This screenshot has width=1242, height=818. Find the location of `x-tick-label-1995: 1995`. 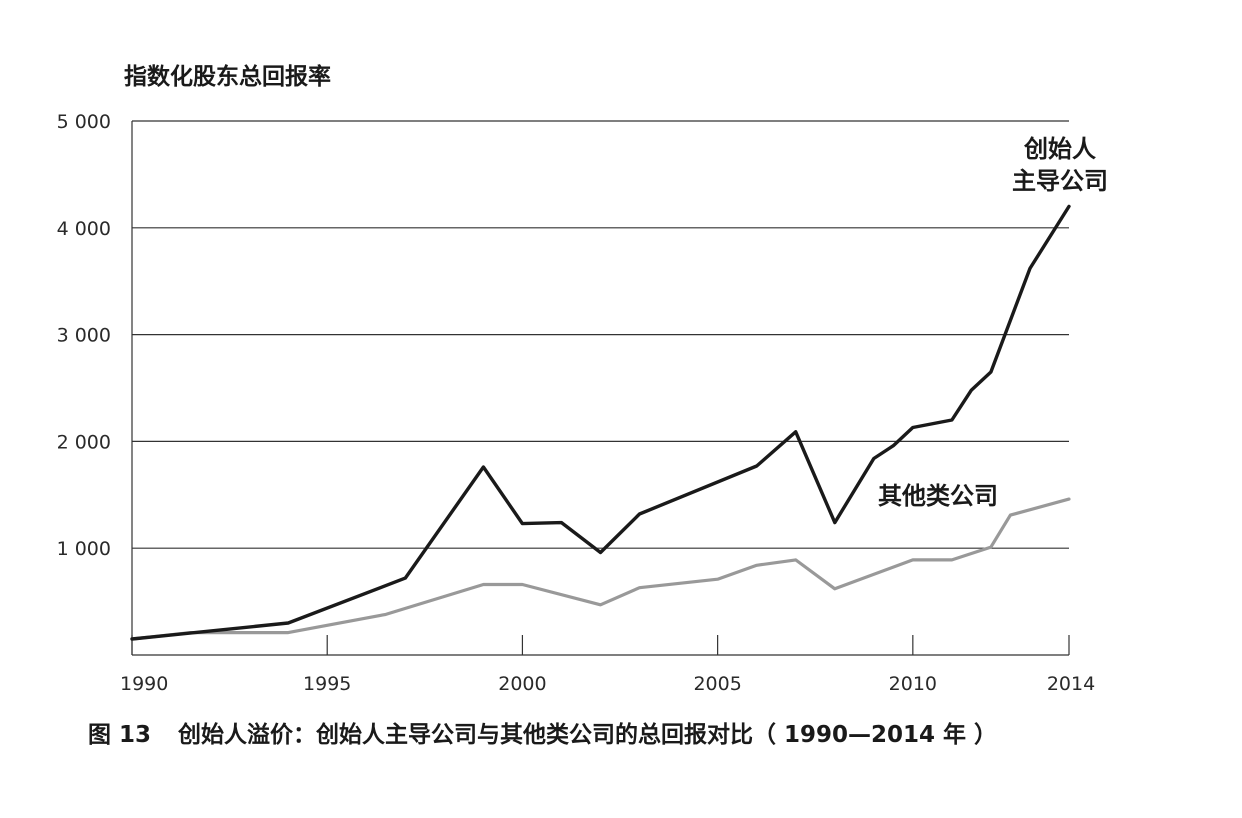

x-tick-label-1995: 1995 is located at coordinates (327, 684).